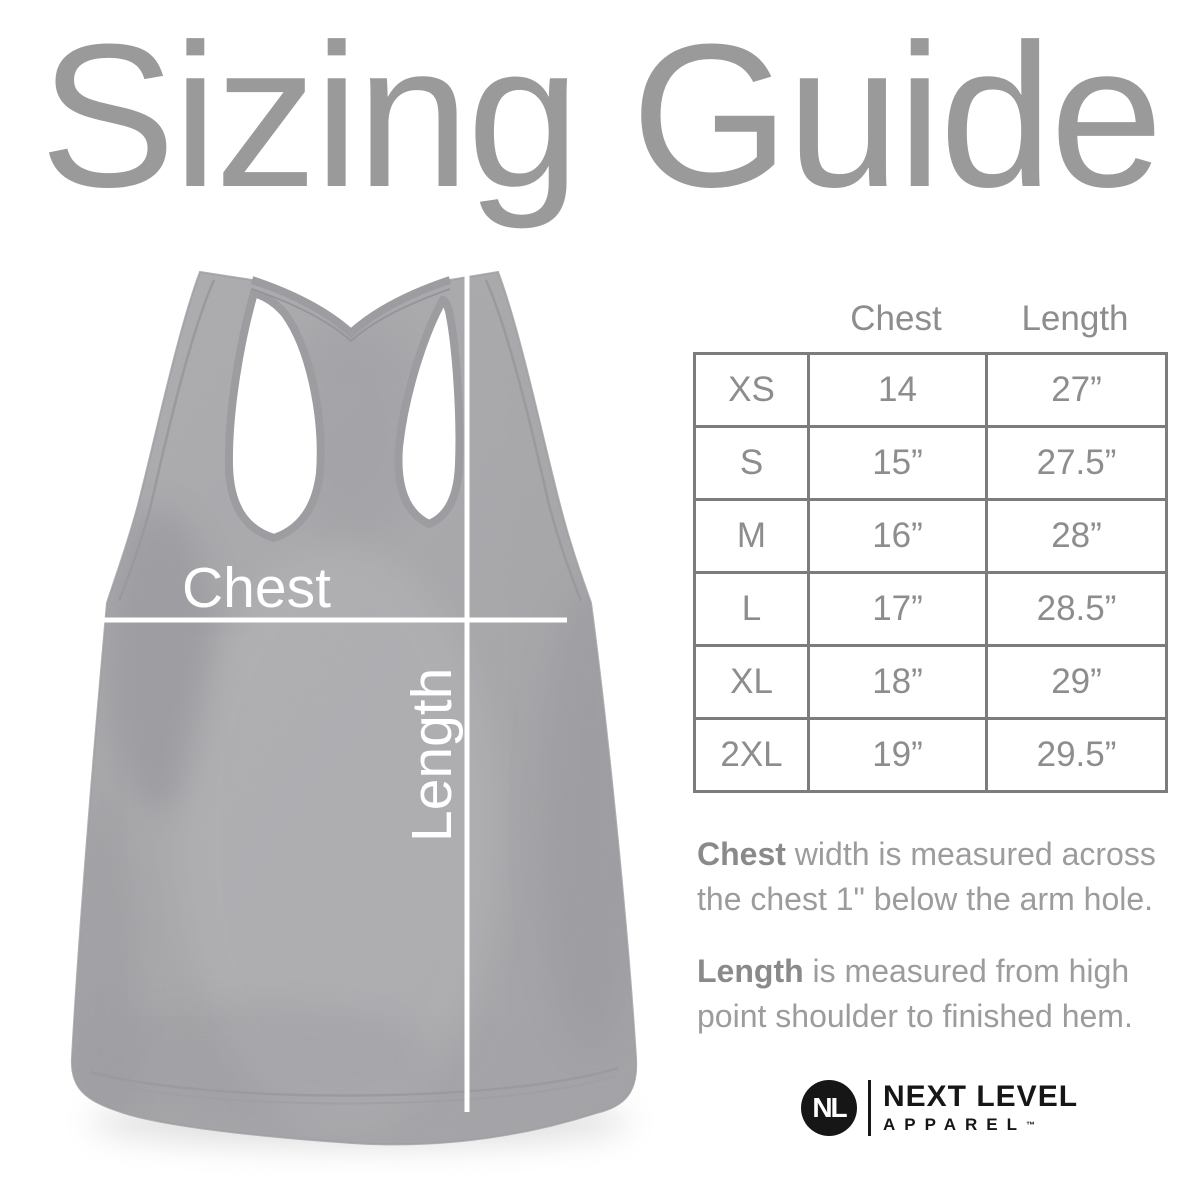 Image resolution: width=1200 pixels, height=1200 pixels. Describe the element at coordinates (897, 755) in the screenshot. I see `chest-cell: 19”` at that location.